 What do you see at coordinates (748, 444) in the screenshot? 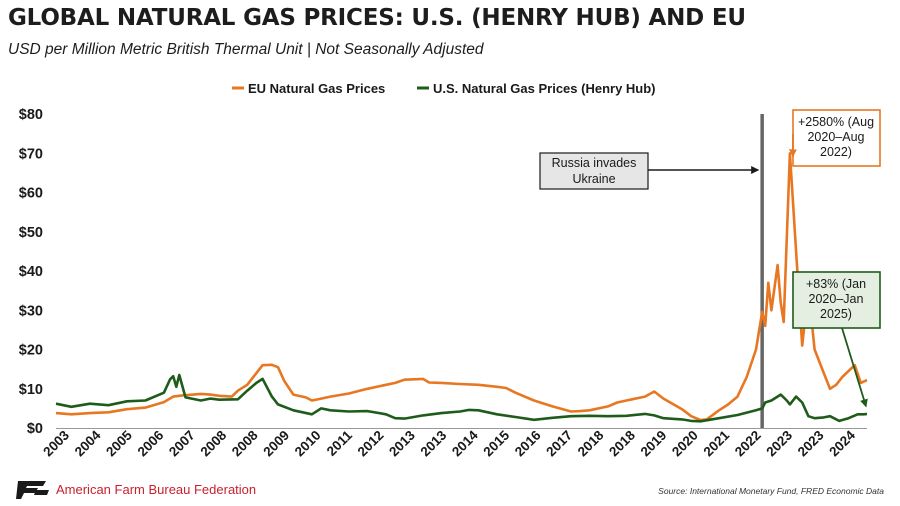
I see `x-tick-label: 2022` at bounding box center [748, 444].